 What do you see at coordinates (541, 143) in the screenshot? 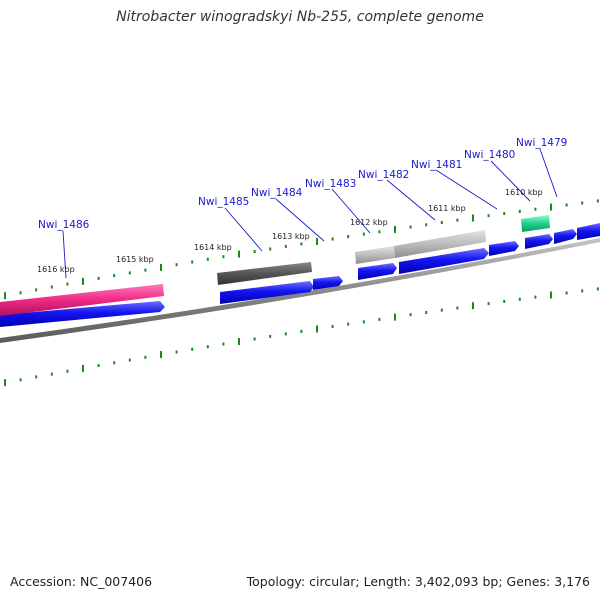
I see `gene-label: Nwi_1479` at bounding box center [541, 143].